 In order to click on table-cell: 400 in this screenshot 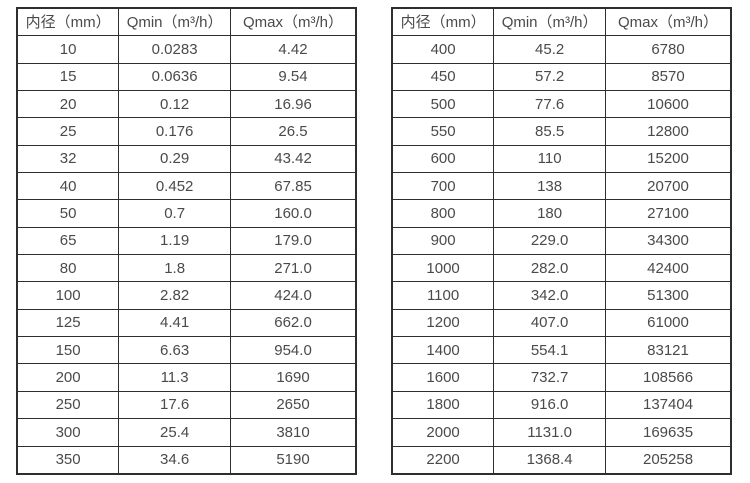, I will do `click(443, 49)`.